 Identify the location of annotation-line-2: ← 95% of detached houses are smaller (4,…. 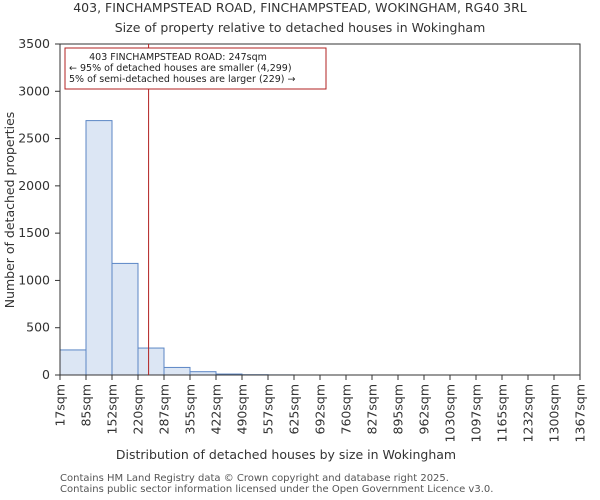
(180, 68).